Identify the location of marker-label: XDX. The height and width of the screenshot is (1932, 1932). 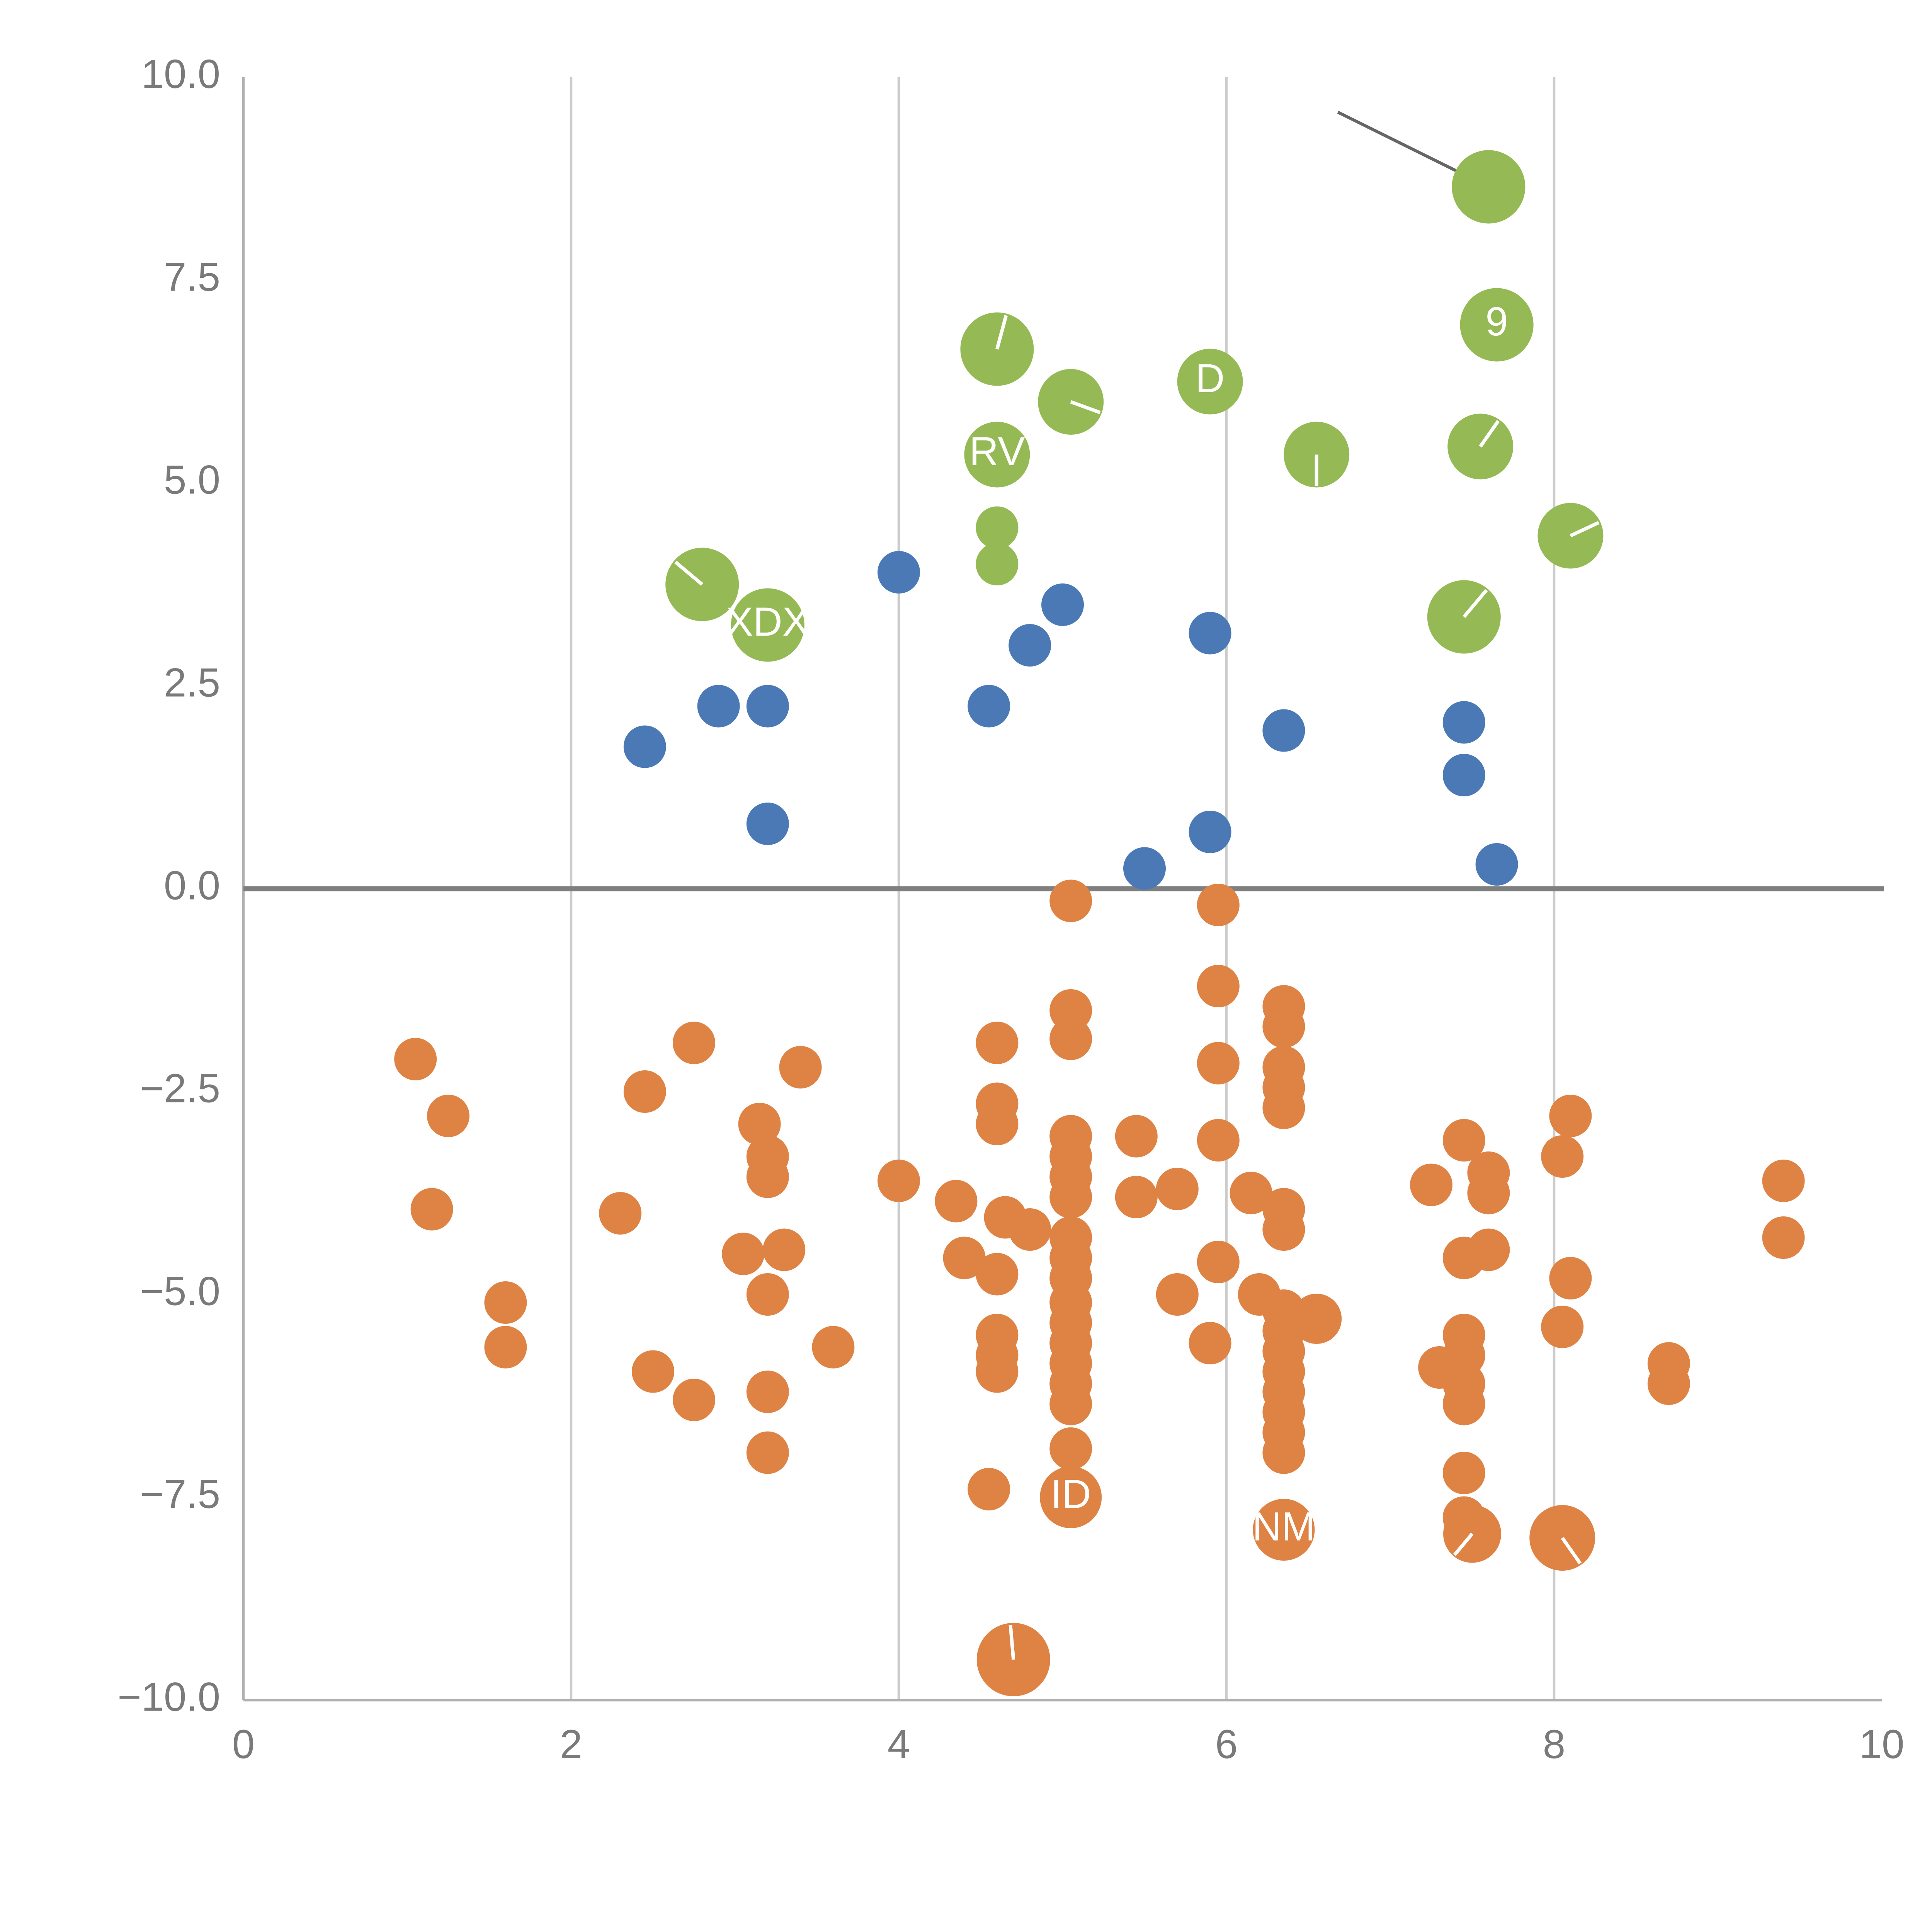
(768, 622).